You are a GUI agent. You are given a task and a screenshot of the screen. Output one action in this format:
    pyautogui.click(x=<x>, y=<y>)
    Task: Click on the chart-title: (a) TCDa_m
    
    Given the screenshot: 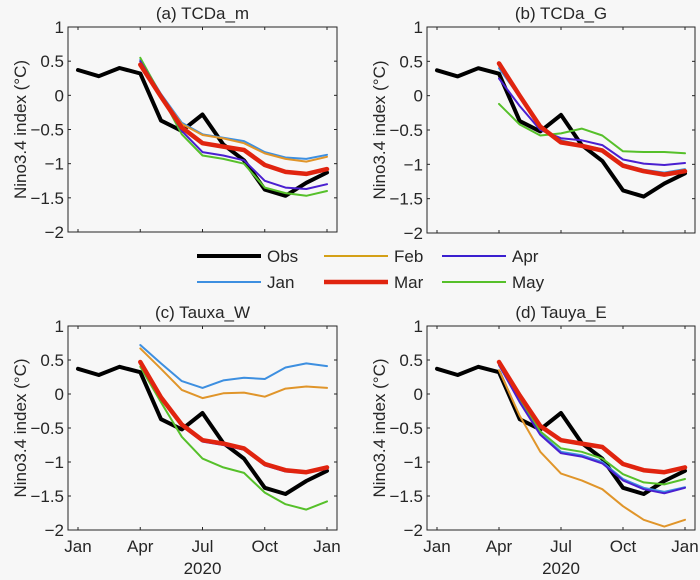 What is the action you would take?
    pyautogui.click(x=202, y=13)
    